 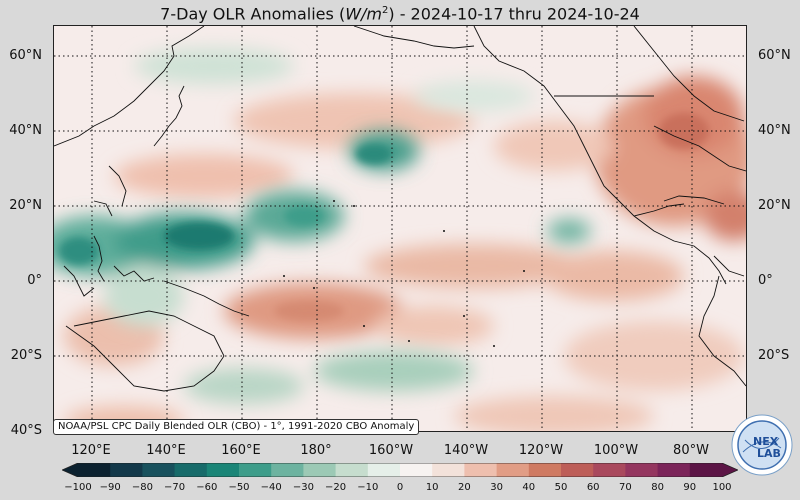 I want to click on lat-label-right-0: 0°, so click(x=765, y=280).